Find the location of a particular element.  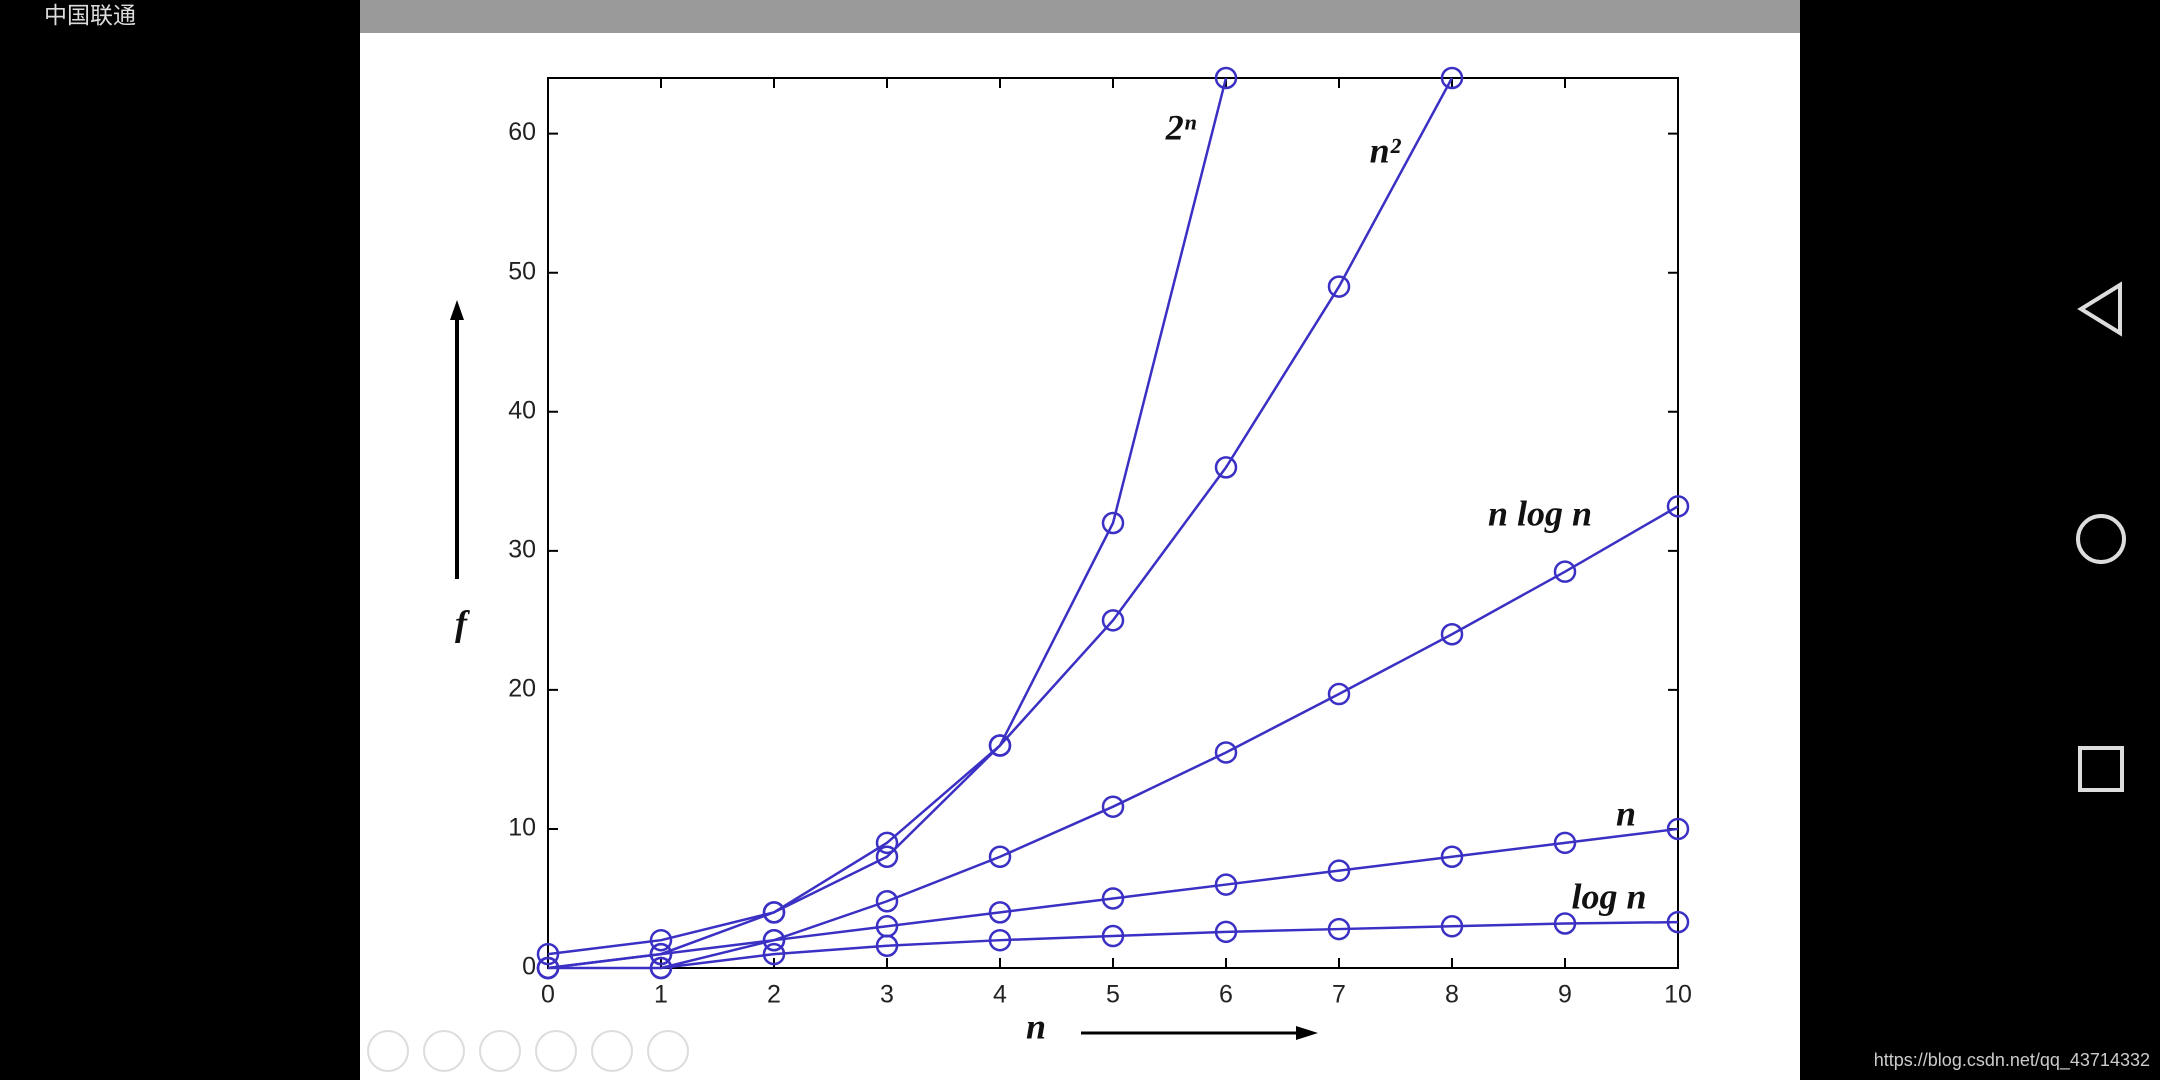

x-arrow-head is located at coordinates (1307, 1033).